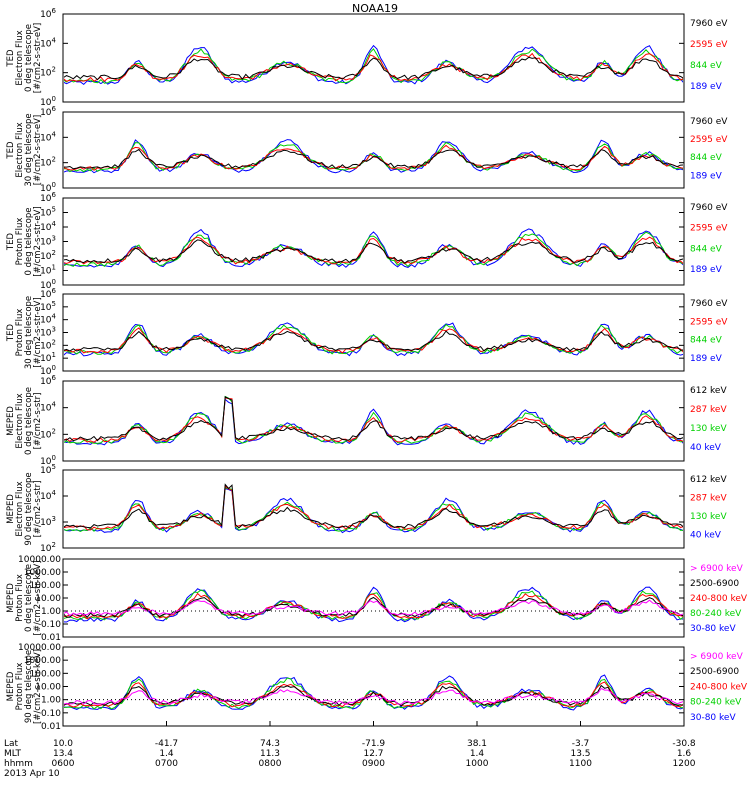  What do you see at coordinates (719, 687) in the screenshot?
I see `legend-entry: 240-800 keV` at bounding box center [719, 687].